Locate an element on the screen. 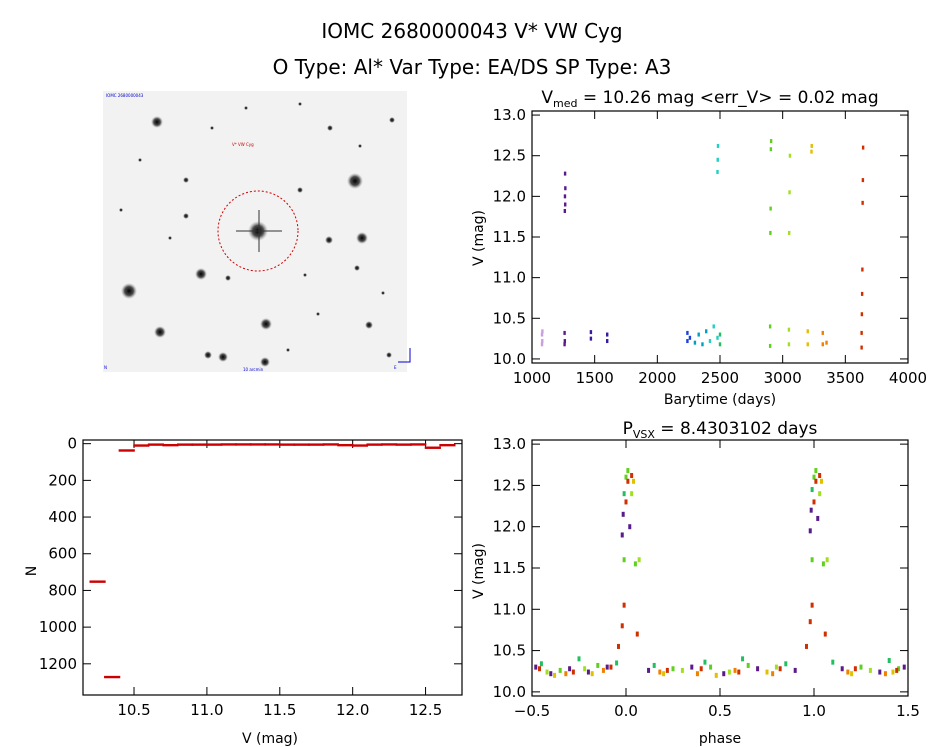 The image size is (944, 747). phase-curve-title-rest: = 8.4303102 days is located at coordinates (736, 429).